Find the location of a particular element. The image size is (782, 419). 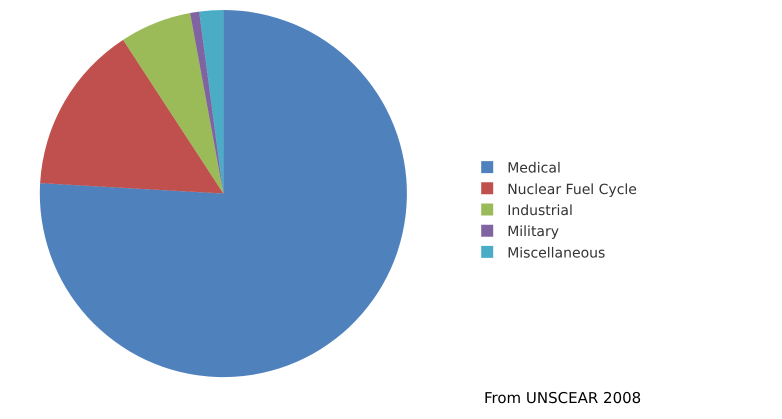

legend-label: Miscellaneous is located at coordinates (556, 253).